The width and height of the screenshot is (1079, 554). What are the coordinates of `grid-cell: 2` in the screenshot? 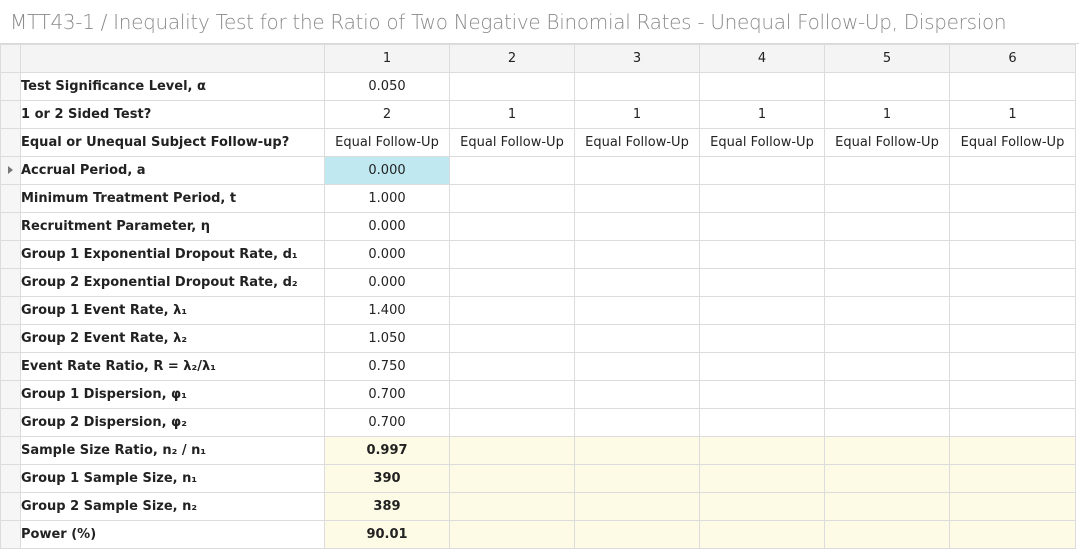 It's located at (387, 114).